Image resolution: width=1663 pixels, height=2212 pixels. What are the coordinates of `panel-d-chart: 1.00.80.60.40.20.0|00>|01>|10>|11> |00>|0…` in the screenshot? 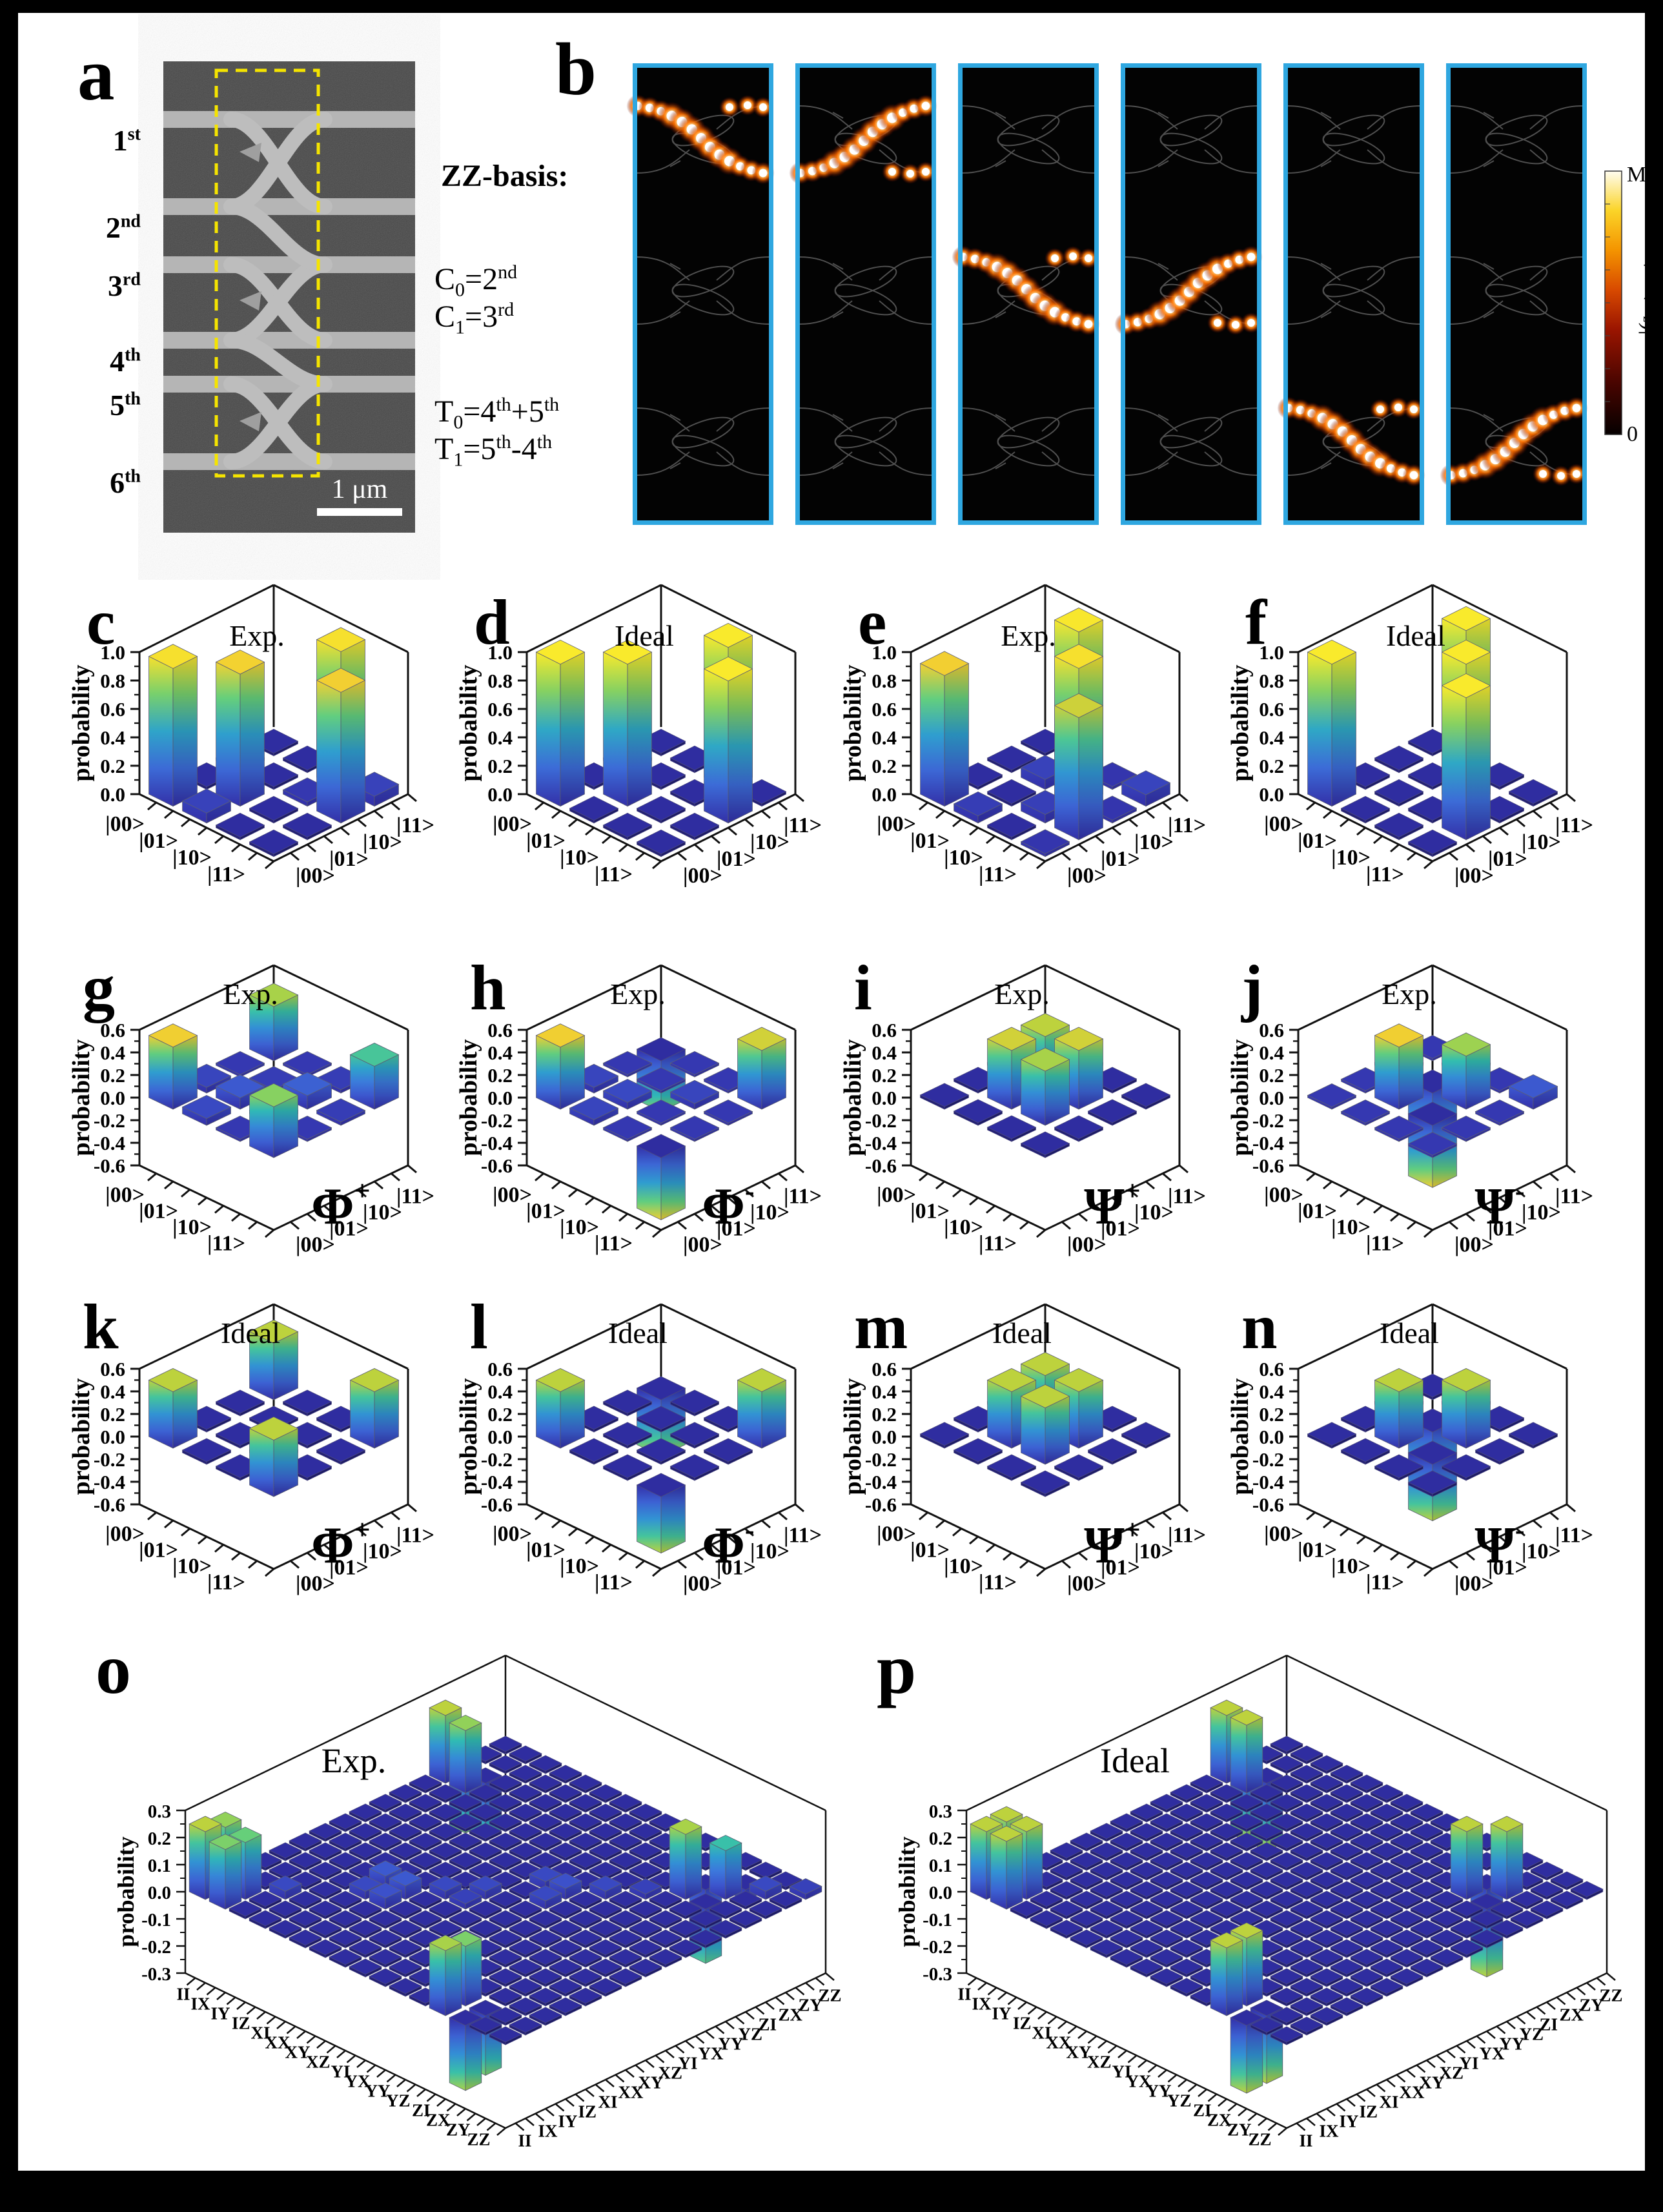 It's located at (638, 736).